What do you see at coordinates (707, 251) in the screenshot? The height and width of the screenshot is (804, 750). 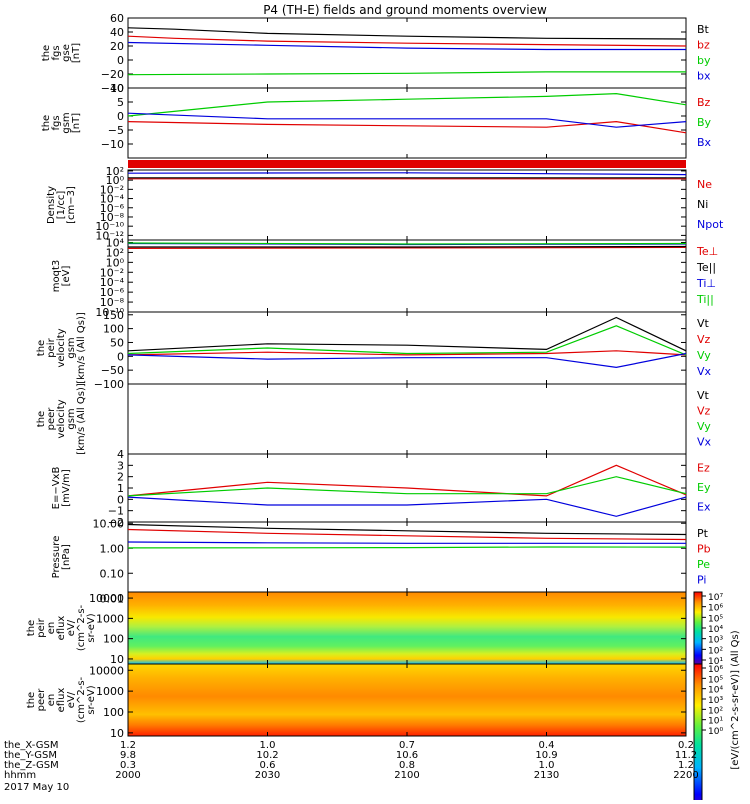 I see `legend-Te⊥: Te⊥` at bounding box center [707, 251].